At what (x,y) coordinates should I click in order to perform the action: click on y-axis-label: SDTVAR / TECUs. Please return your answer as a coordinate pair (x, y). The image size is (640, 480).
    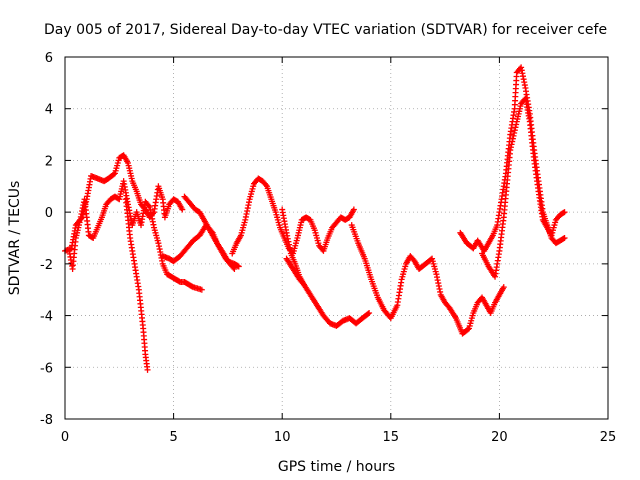
    Looking at the image, I should click on (15, 238).